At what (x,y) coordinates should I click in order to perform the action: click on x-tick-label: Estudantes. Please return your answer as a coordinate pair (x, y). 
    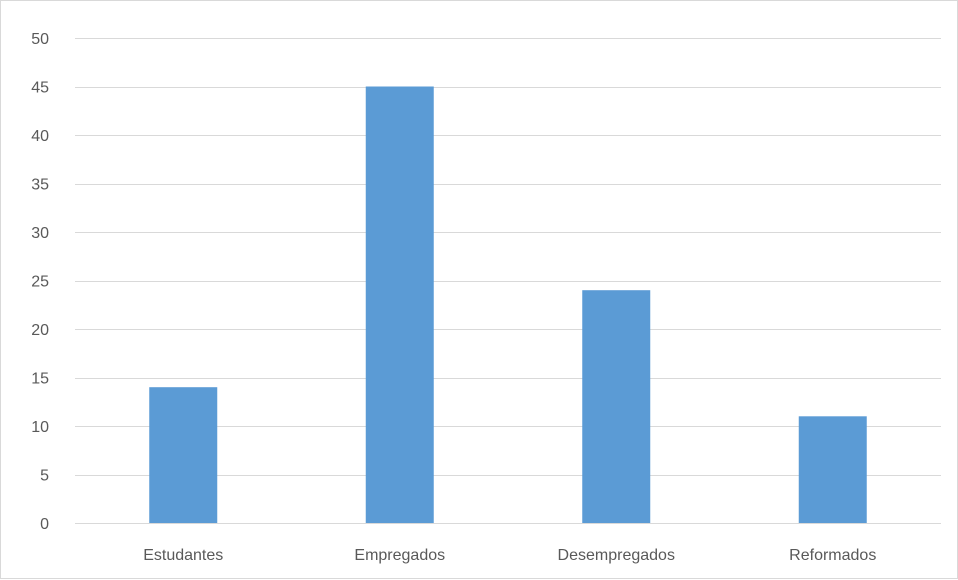
    Looking at the image, I should click on (183, 555).